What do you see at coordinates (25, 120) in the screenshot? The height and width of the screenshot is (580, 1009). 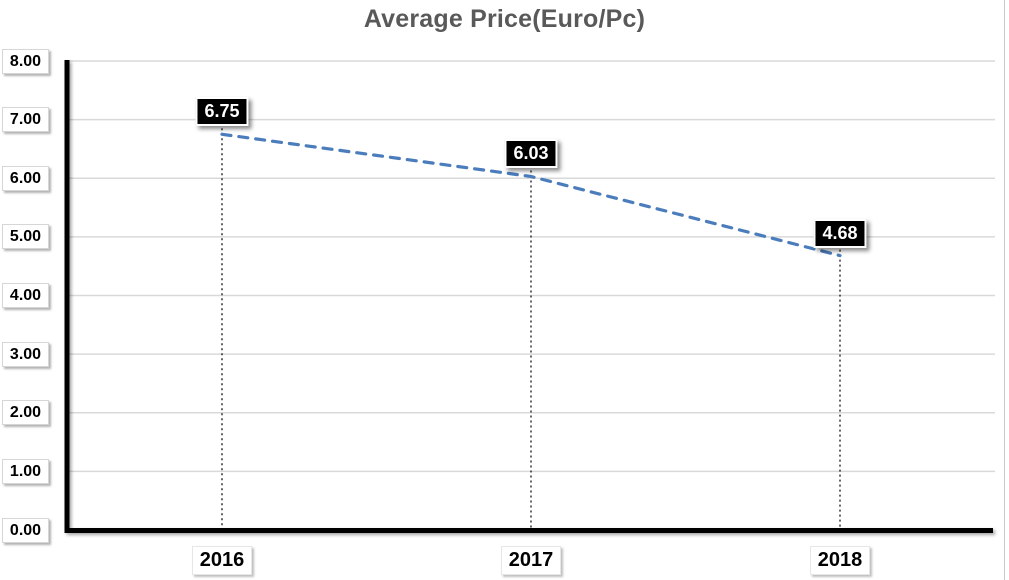 I see `y-tick-label: 7.00` at bounding box center [25, 120].